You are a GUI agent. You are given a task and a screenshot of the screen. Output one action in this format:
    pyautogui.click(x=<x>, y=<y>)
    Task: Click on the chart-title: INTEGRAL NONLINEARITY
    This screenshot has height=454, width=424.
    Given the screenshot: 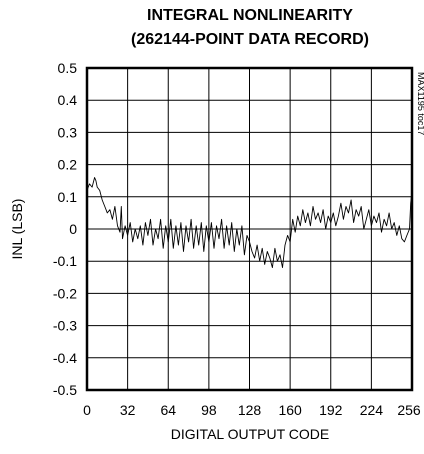 What is the action you would take?
    pyautogui.click(x=250, y=15)
    